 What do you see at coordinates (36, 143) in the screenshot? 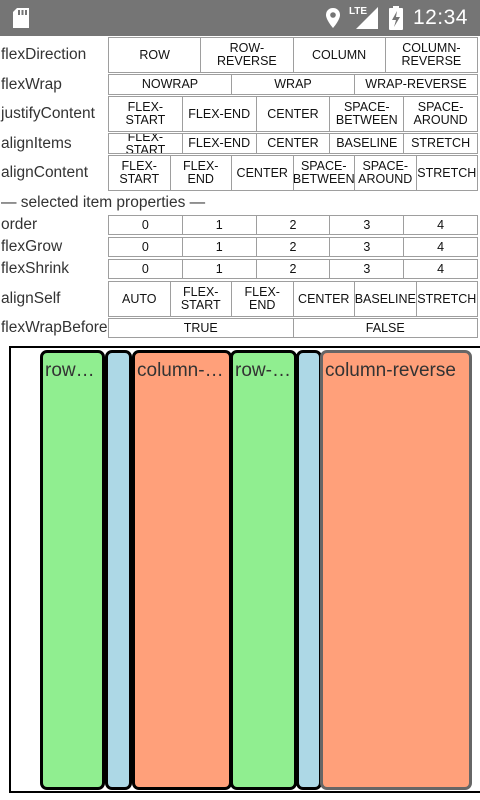
I see `align-items-label: alignItems` at bounding box center [36, 143].